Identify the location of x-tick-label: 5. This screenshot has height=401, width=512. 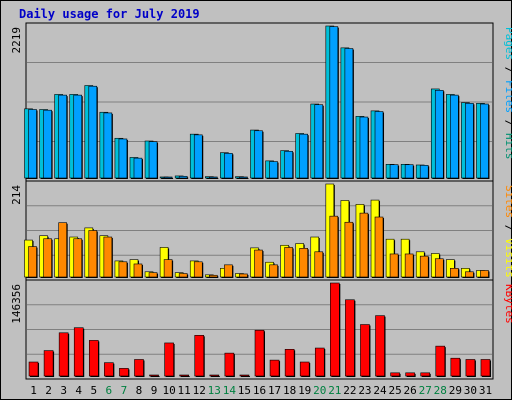
(93, 390).